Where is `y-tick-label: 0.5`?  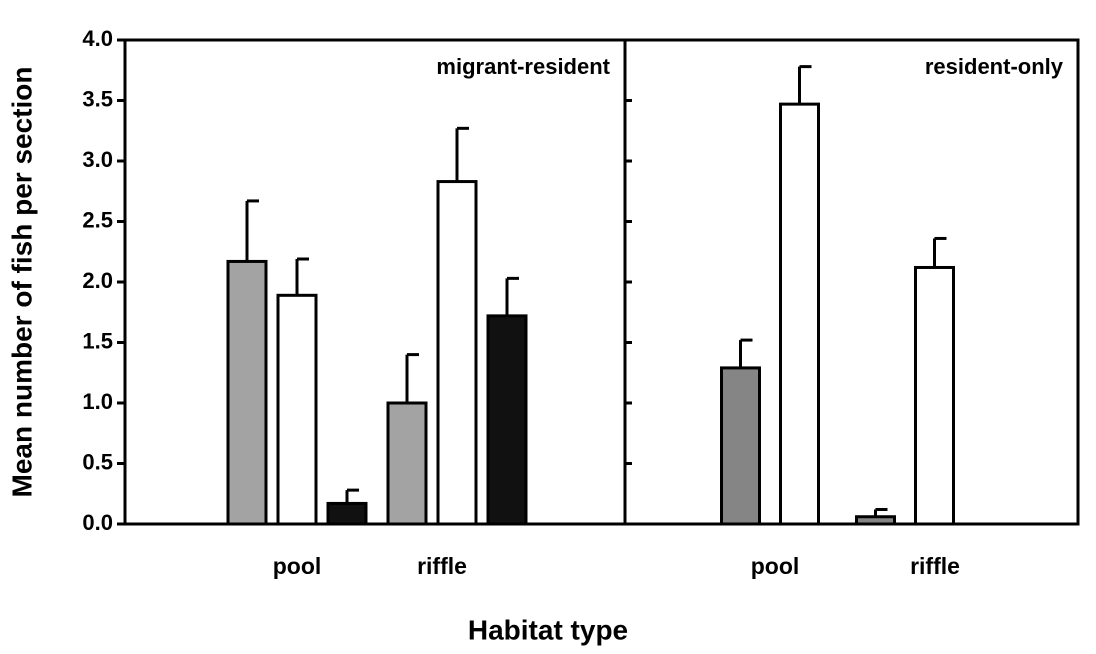
y-tick-label: 0.5 is located at coordinates (97, 461).